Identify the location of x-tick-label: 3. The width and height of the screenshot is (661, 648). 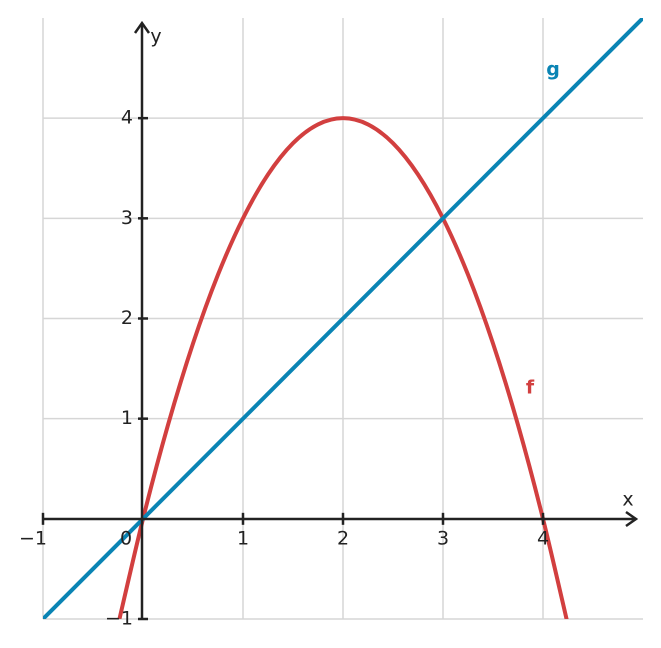
(443, 538).